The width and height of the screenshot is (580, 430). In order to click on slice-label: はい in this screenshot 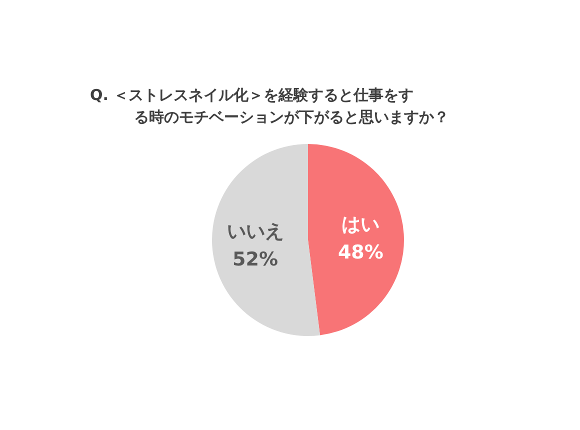, I will do `click(361, 225)`.